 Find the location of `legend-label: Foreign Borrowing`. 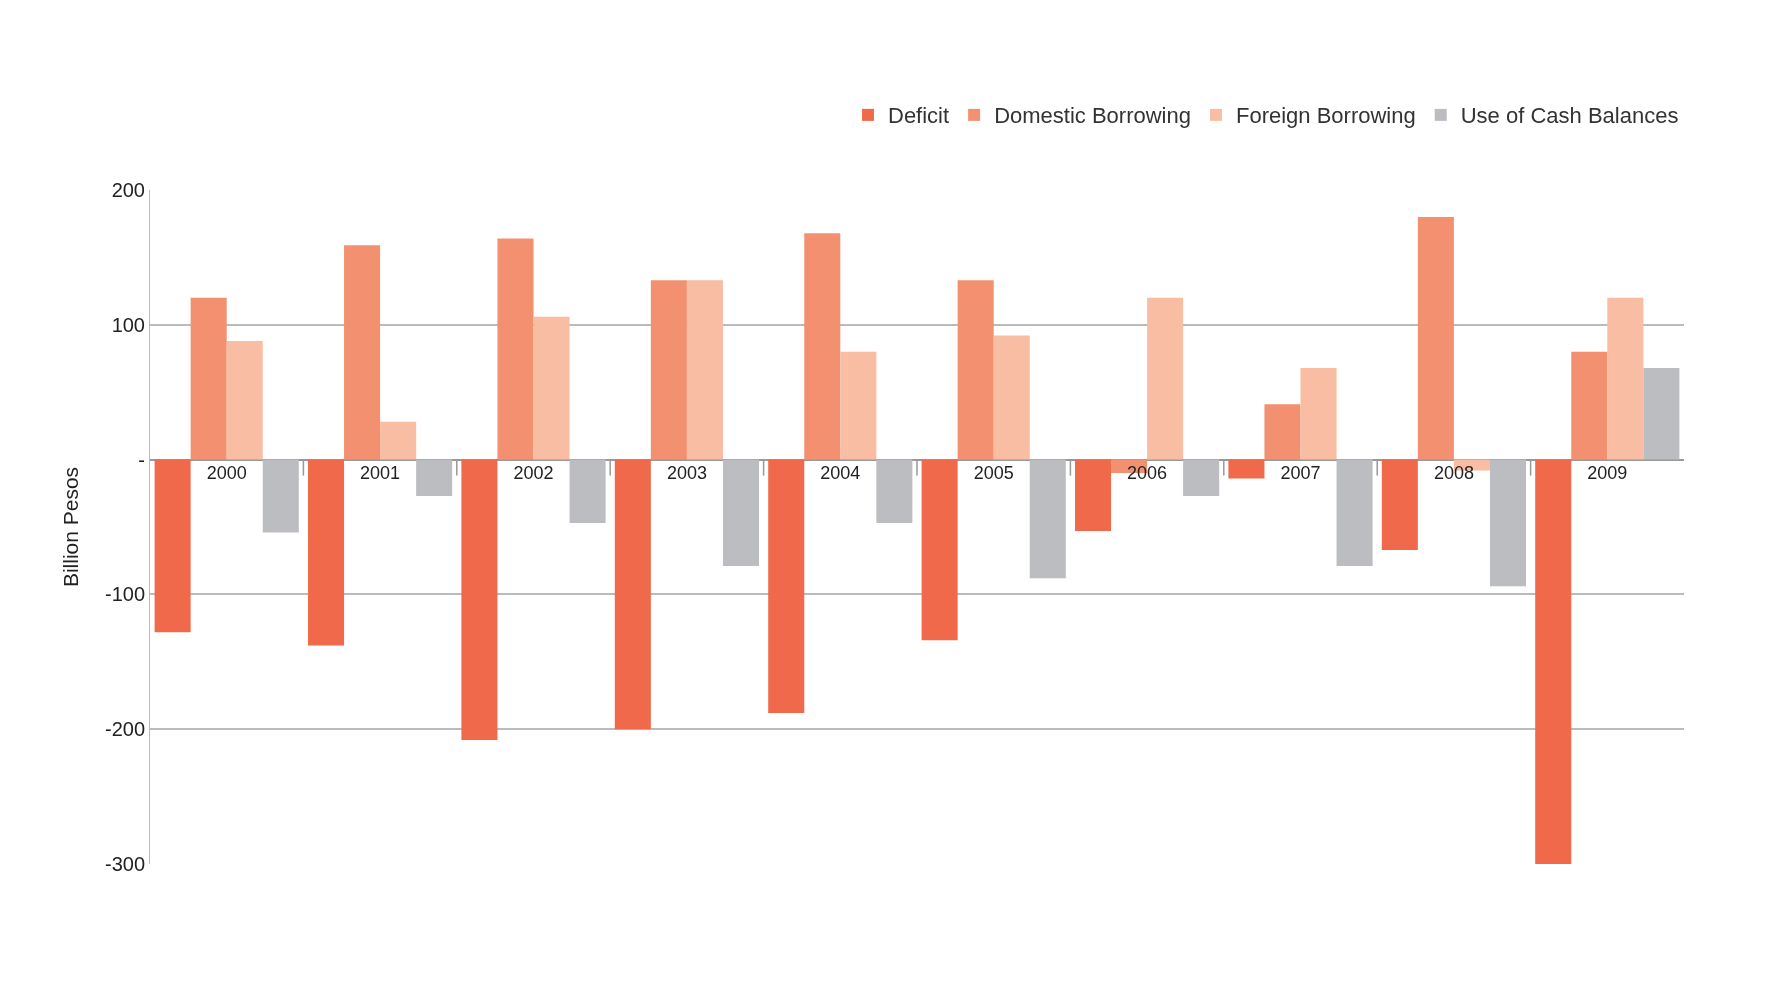

legend-label: Foreign Borrowing is located at coordinates (1325, 116).